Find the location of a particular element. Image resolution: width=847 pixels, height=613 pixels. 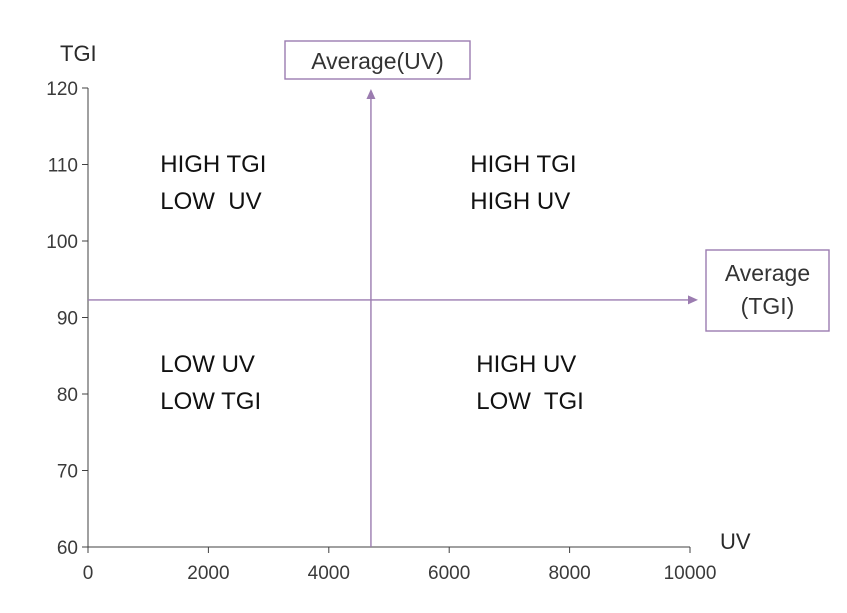

average-tgi-label: Average is located at coordinates (767, 273).